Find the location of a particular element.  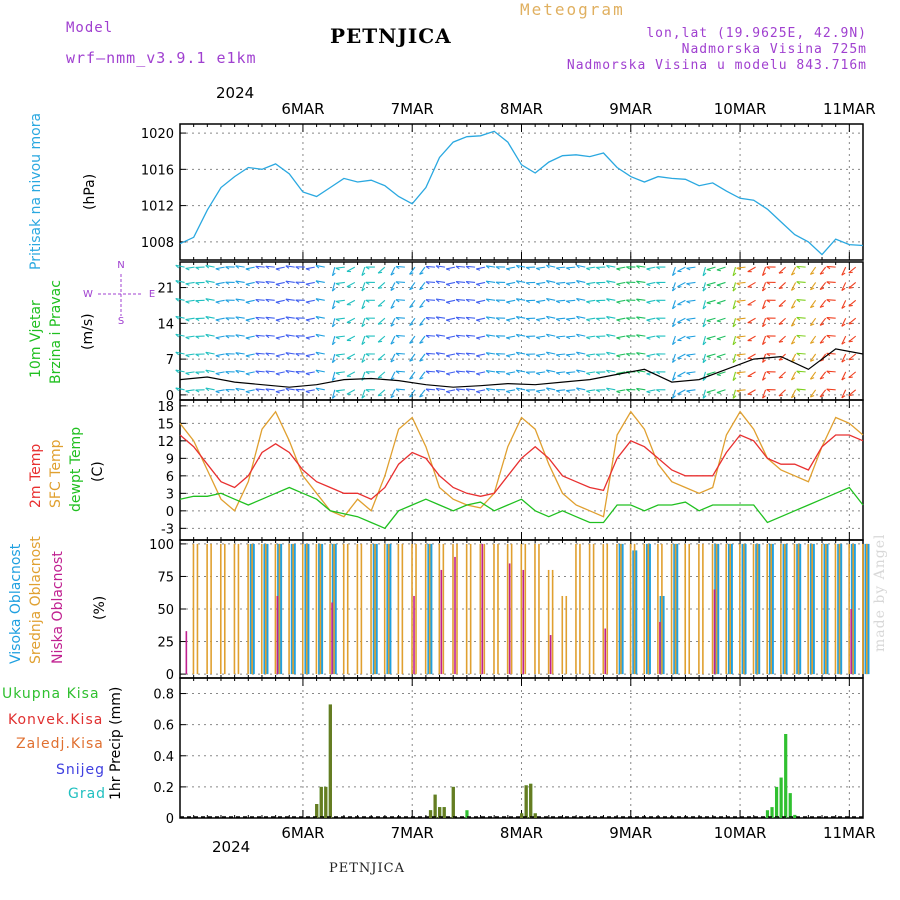

ytick-label-clouds: 0 is located at coordinates (170, 675).